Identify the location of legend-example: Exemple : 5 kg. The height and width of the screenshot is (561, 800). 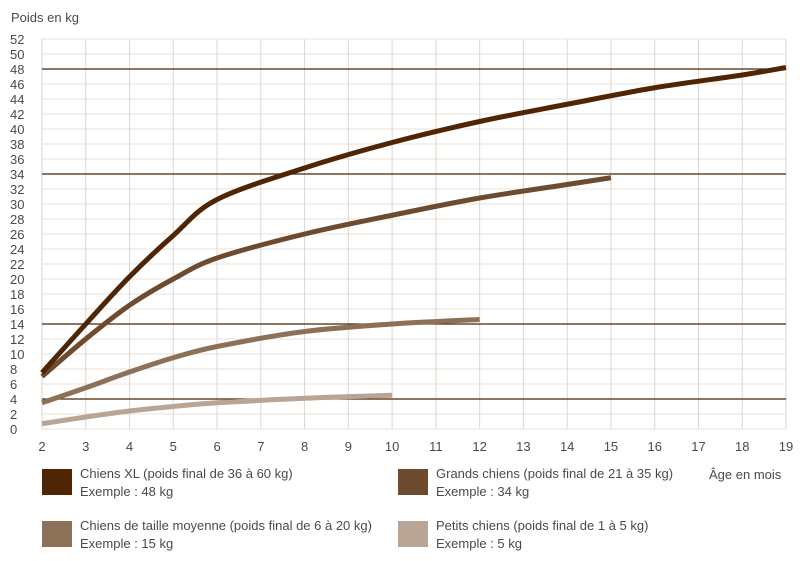
(479, 543).